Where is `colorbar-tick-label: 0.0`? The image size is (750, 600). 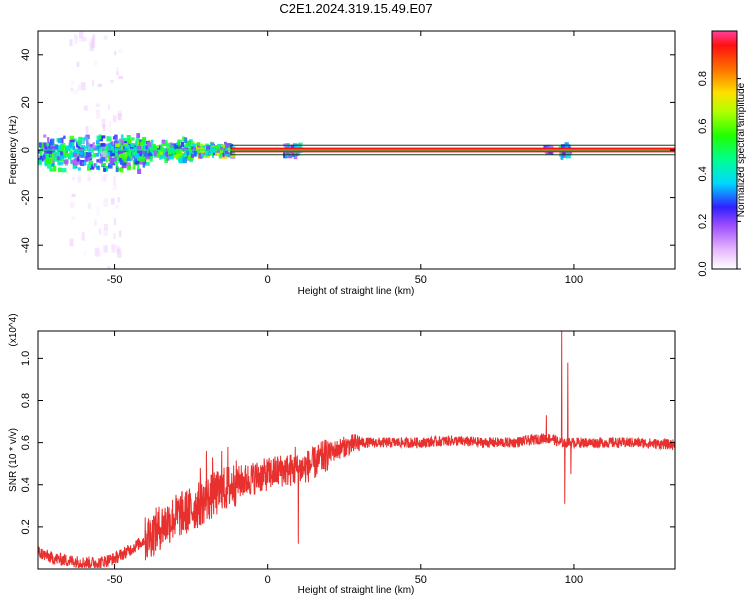
colorbar-tick-label: 0.0 is located at coordinates (703, 268).